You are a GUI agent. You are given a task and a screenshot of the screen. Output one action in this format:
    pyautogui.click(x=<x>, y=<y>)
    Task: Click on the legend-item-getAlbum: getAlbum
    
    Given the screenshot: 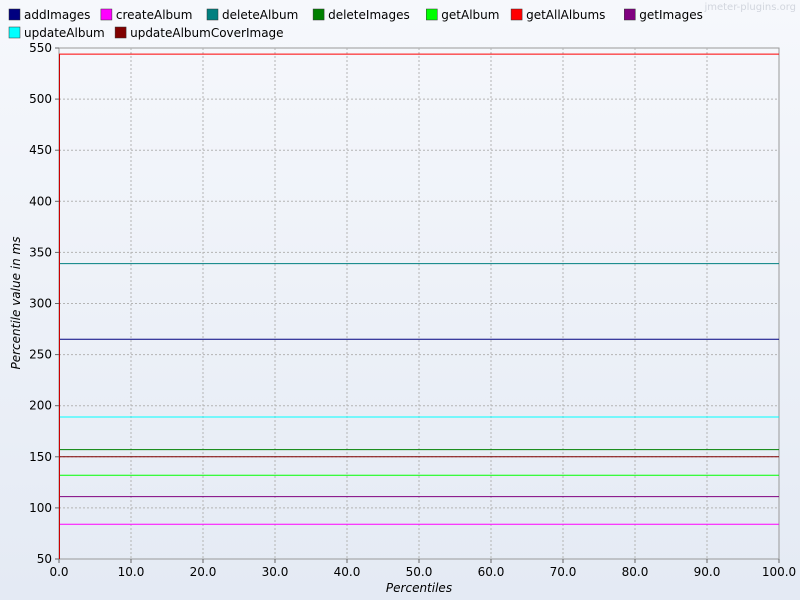 What is the action you would take?
    pyautogui.click(x=462, y=15)
    